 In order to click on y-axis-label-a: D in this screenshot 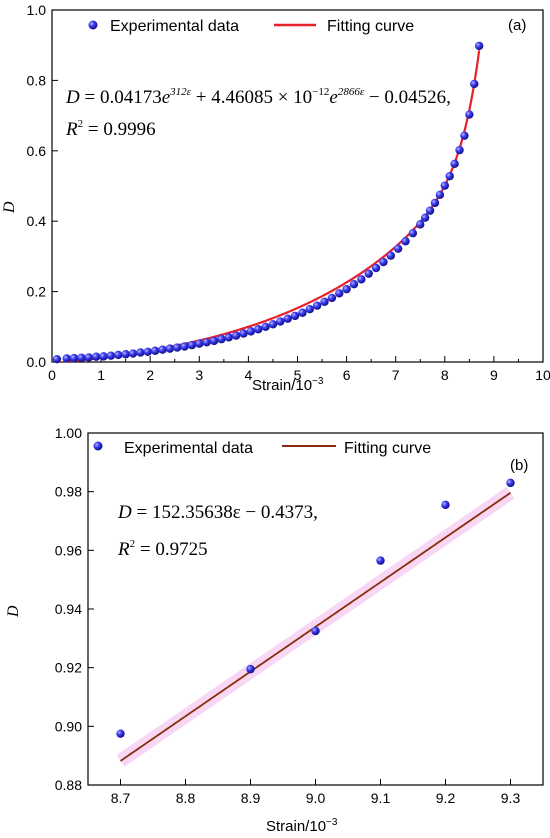, I will do `click(9, 207)`.